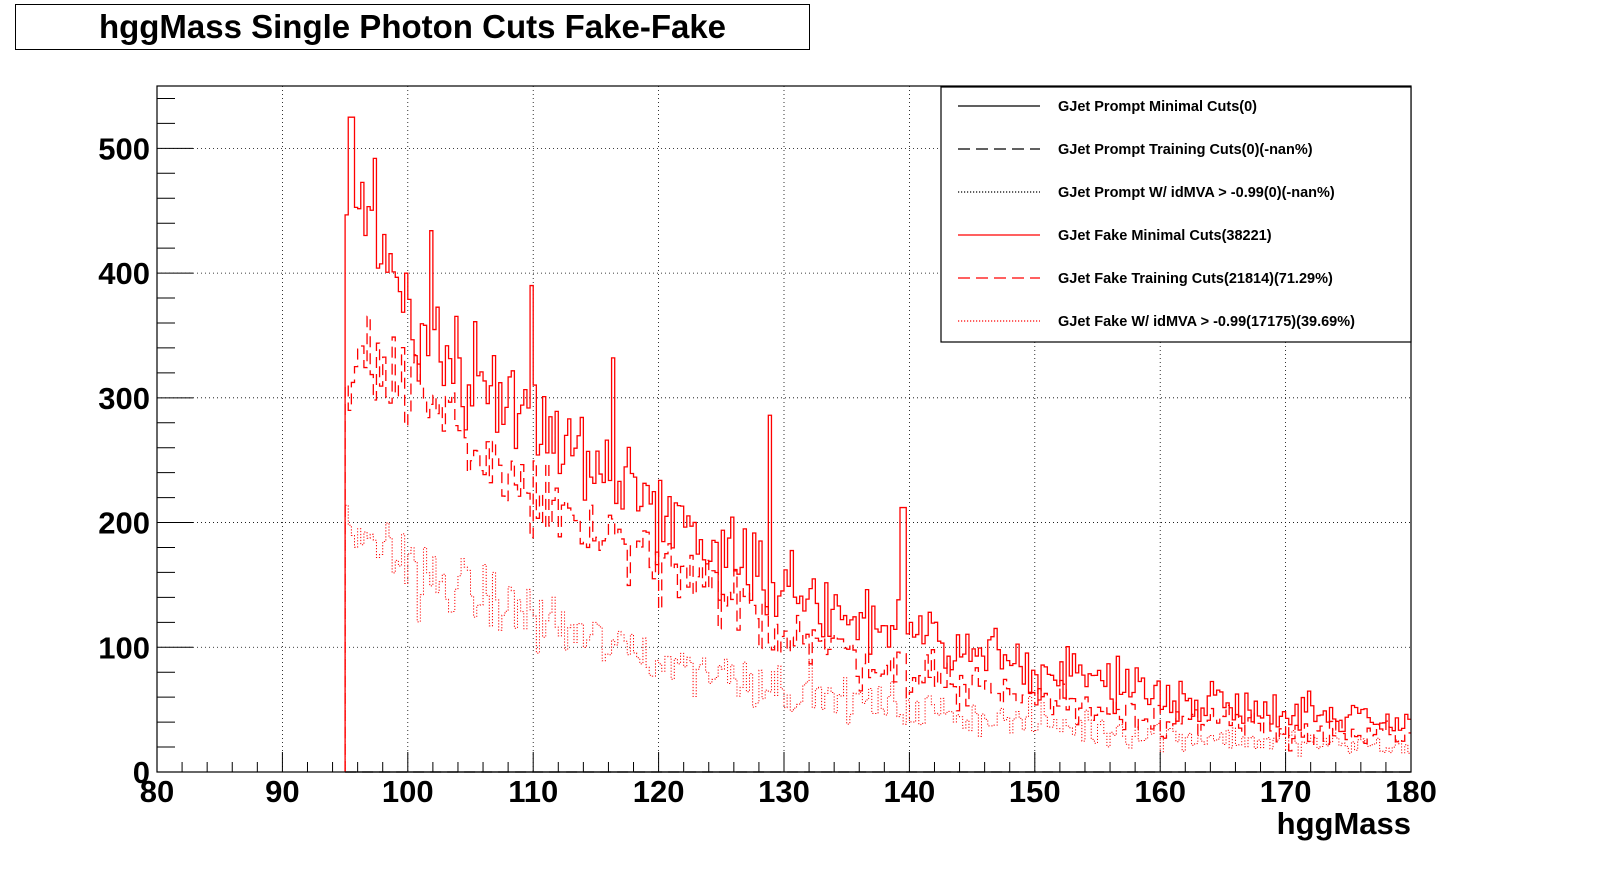  What do you see at coordinates (141, 772) in the screenshot?
I see `y-tick-label: 0` at bounding box center [141, 772].